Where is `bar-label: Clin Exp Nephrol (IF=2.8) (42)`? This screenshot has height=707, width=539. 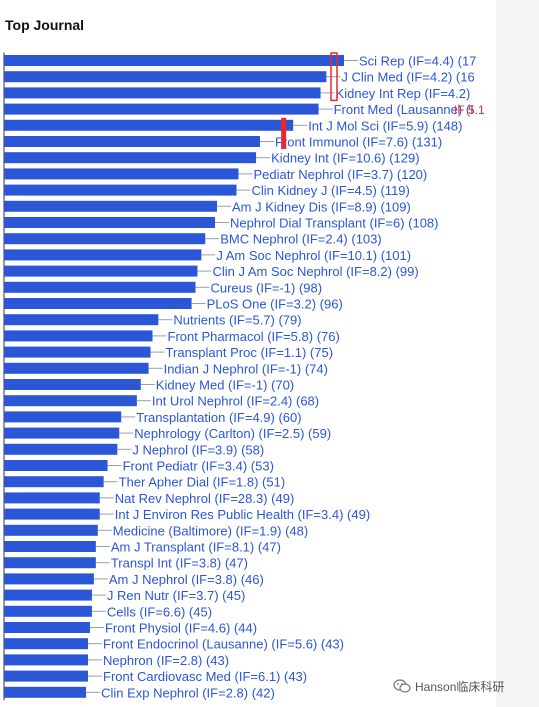 bar-label: Clin Exp Nephrol (IF=2.8) (42) is located at coordinates (188, 692).